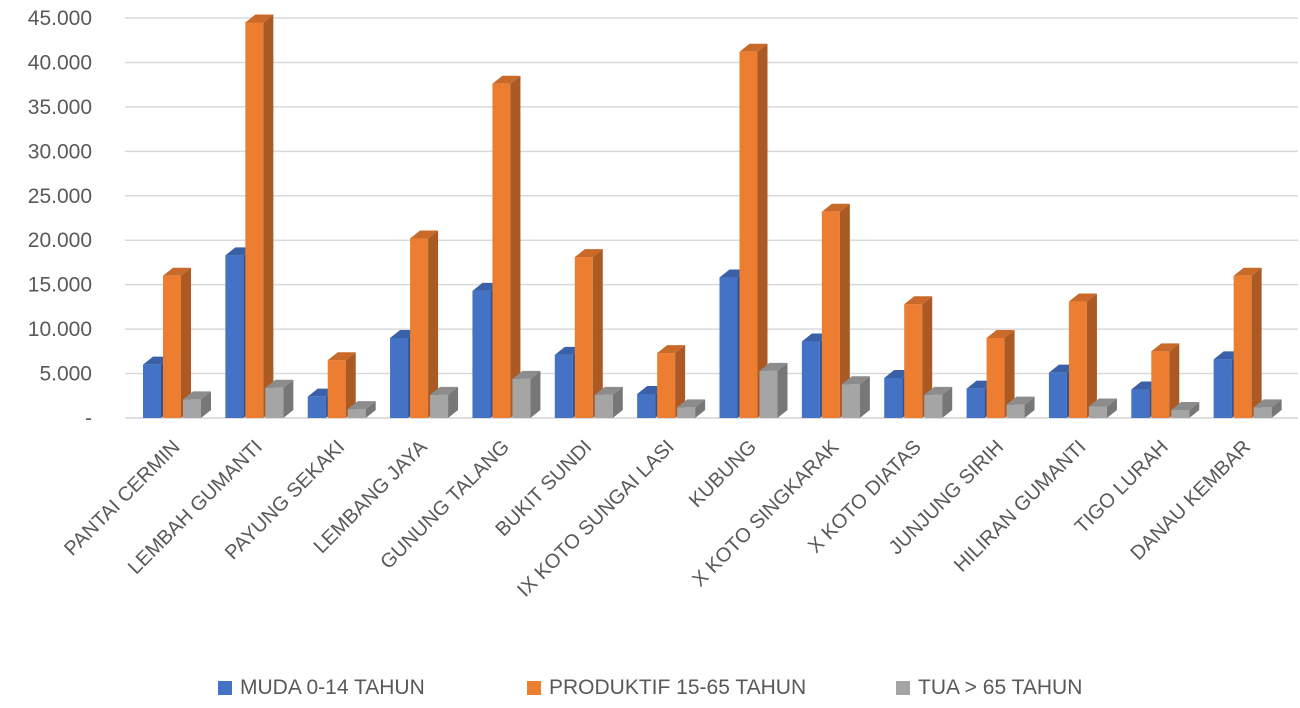 The width and height of the screenshot is (1300, 708). Describe the element at coordinates (595, 518) in the screenshot. I see `x-tick-label: IX KOTO SUNGAI LASI` at that location.